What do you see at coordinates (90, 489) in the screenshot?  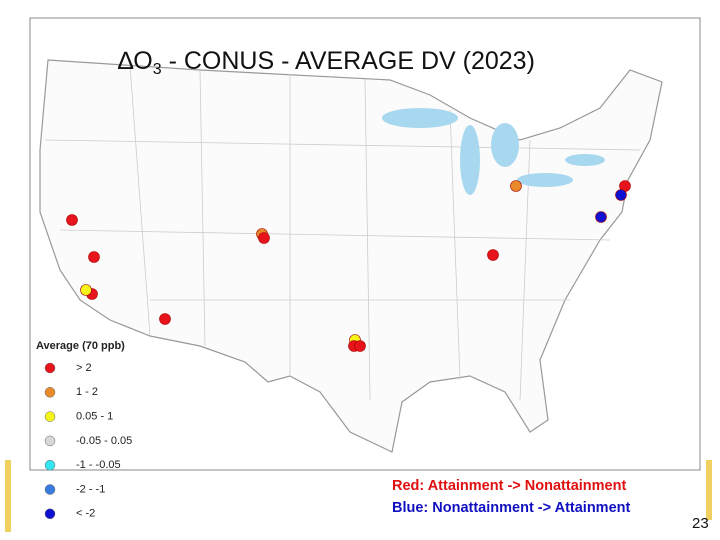 I see `legend-label: -2 - -1` at bounding box center [90, 489].